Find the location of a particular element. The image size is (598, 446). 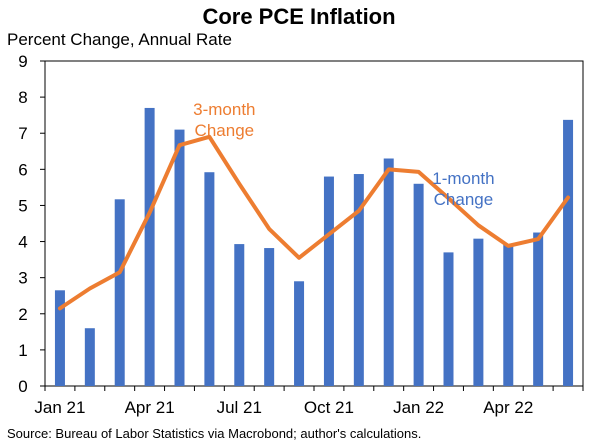

y-axis-unit-label: Percent Change, Annual Rate is located at coordinates (119, 39).